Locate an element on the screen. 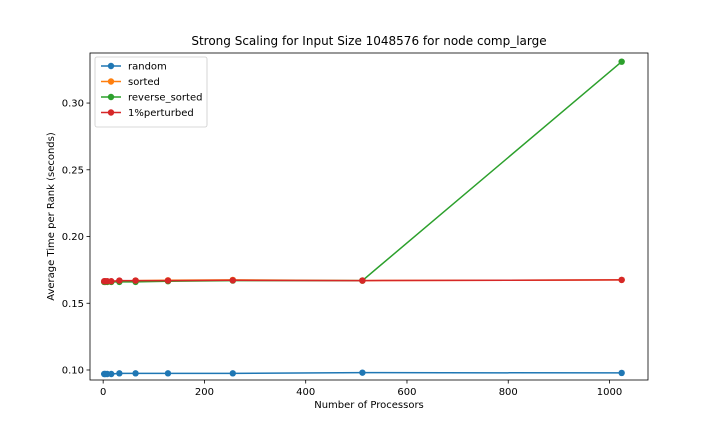 This screenshot has width=720, height=432. legend-label: random is located at coordinates (147, 67).